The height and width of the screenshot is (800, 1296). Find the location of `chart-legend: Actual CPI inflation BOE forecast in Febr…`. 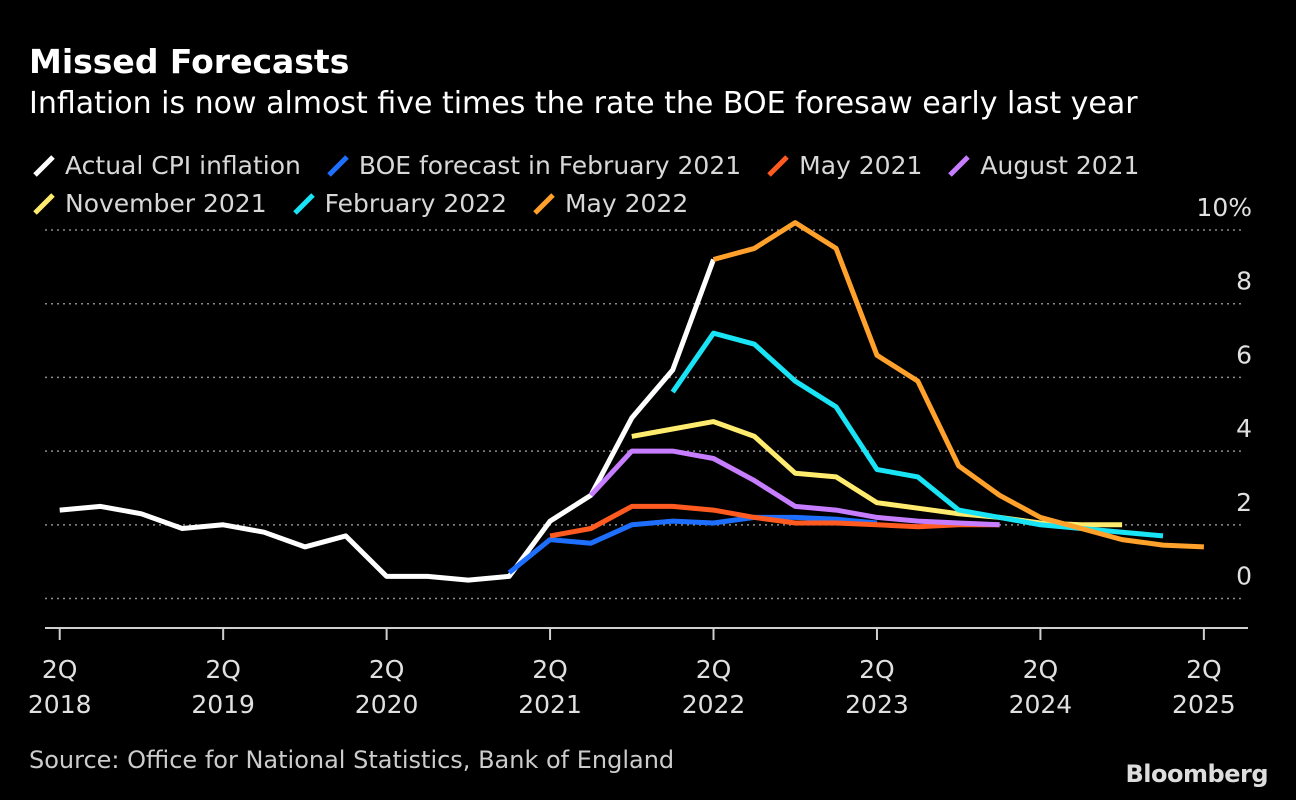

chart-legend: Actual CPI inflation BOE forecast in Febr… is located at coordinates (644, 184).